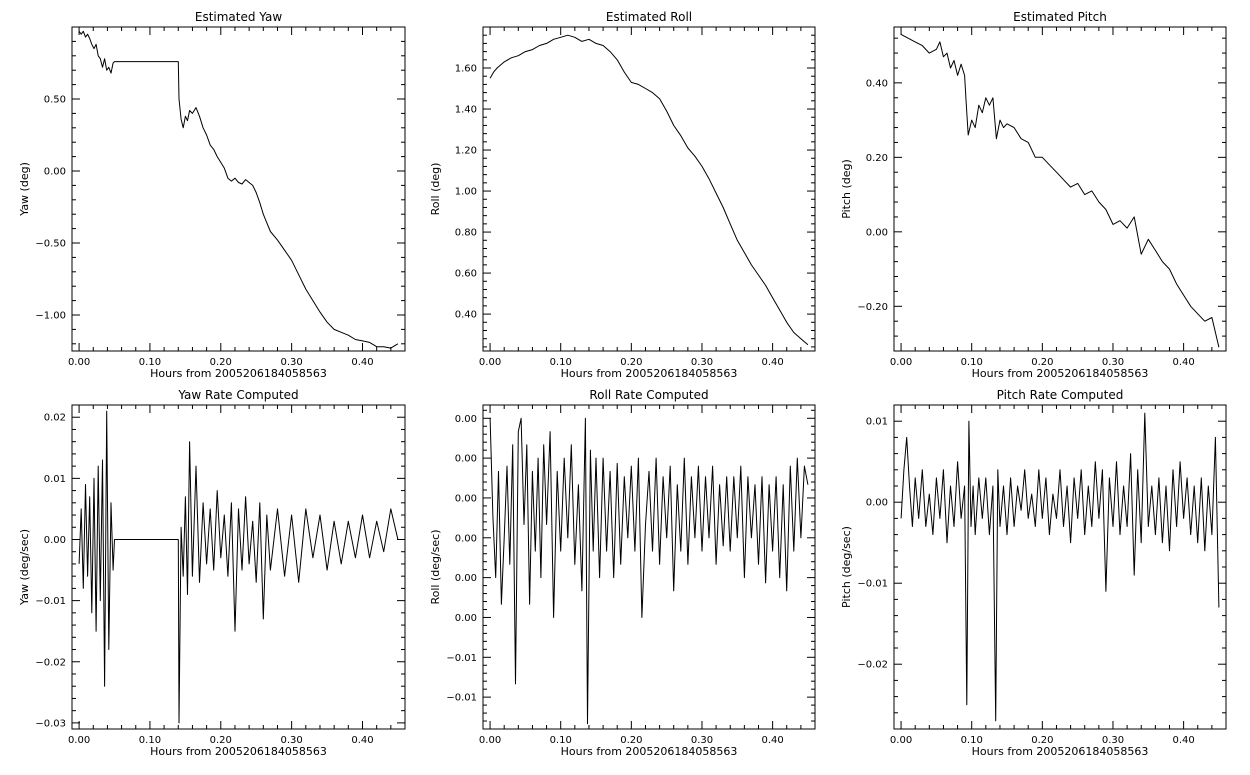  I want to click on y-tick-label: 0.02, so click(55, 418).